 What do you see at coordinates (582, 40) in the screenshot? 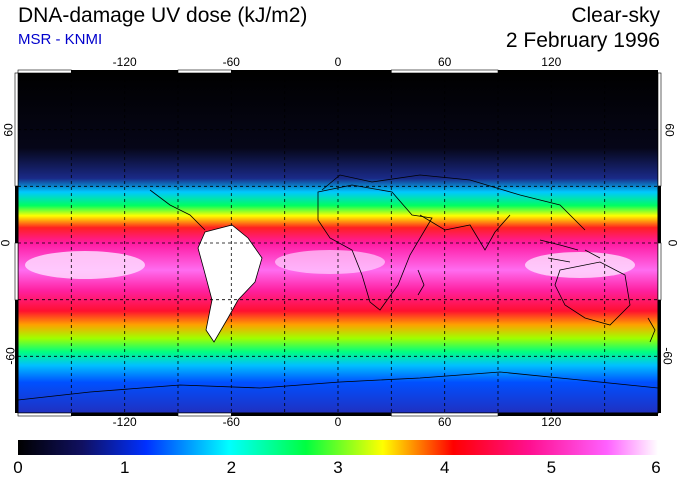
I see `date-label: 2 February 1996` at bounding box center [582, 40].